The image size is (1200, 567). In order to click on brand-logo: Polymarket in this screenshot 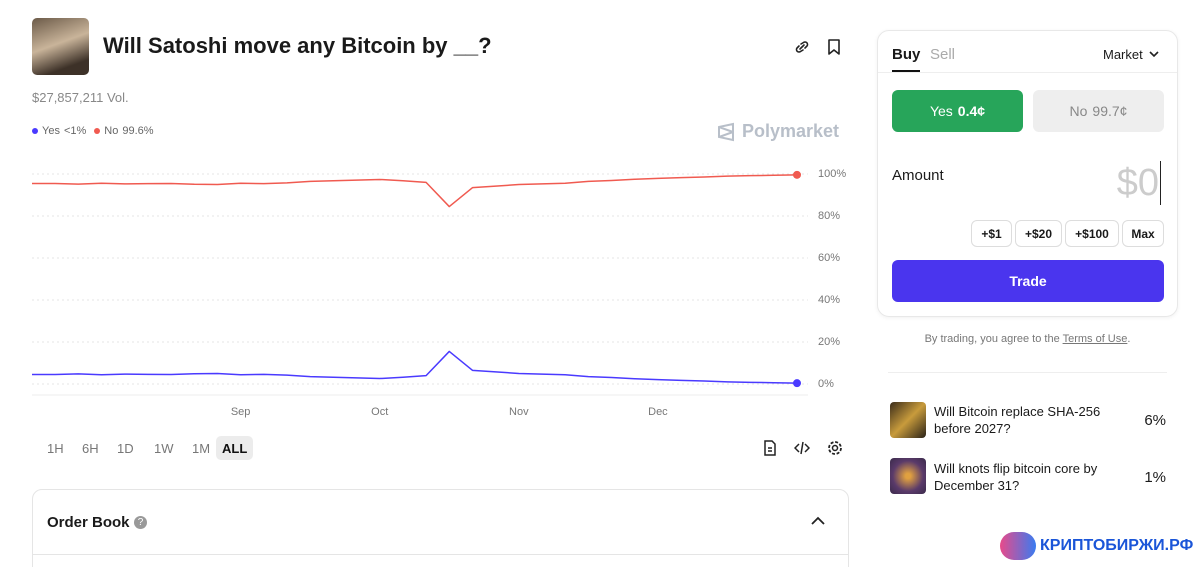, I will do `click(777, 131)`.